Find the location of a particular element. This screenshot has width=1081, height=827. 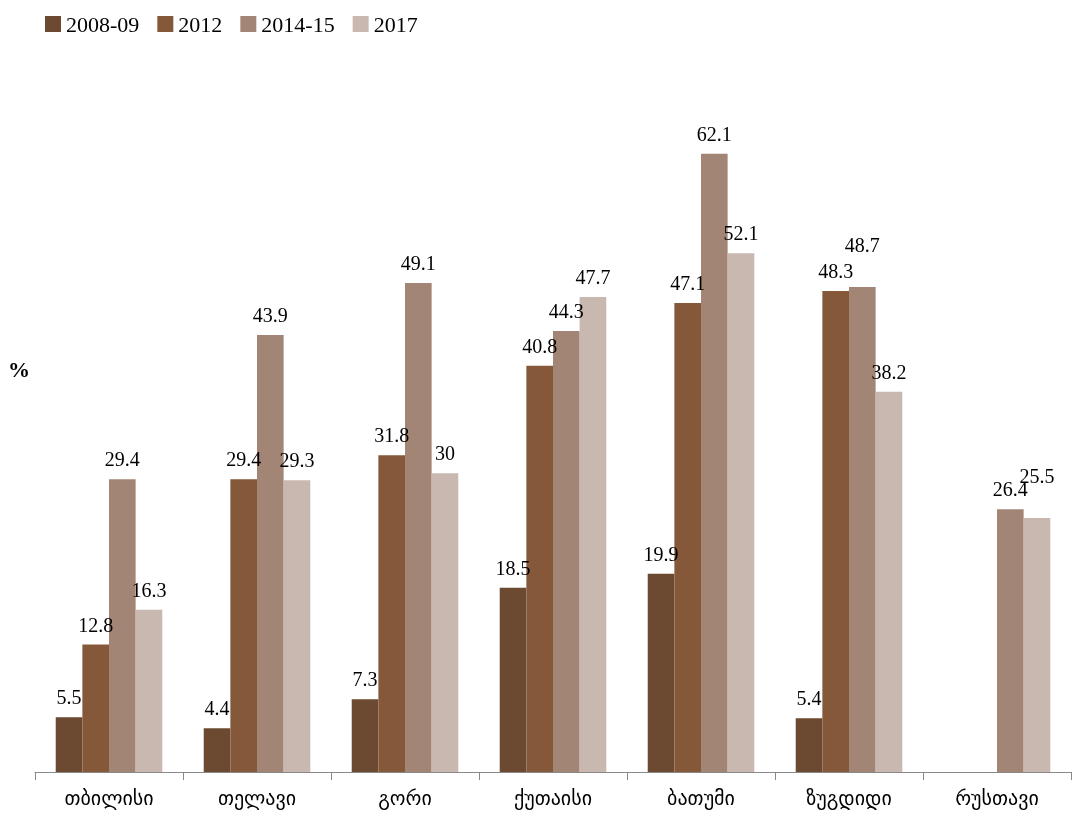

data-label: 16.3 is located at coordinates (149, 589).